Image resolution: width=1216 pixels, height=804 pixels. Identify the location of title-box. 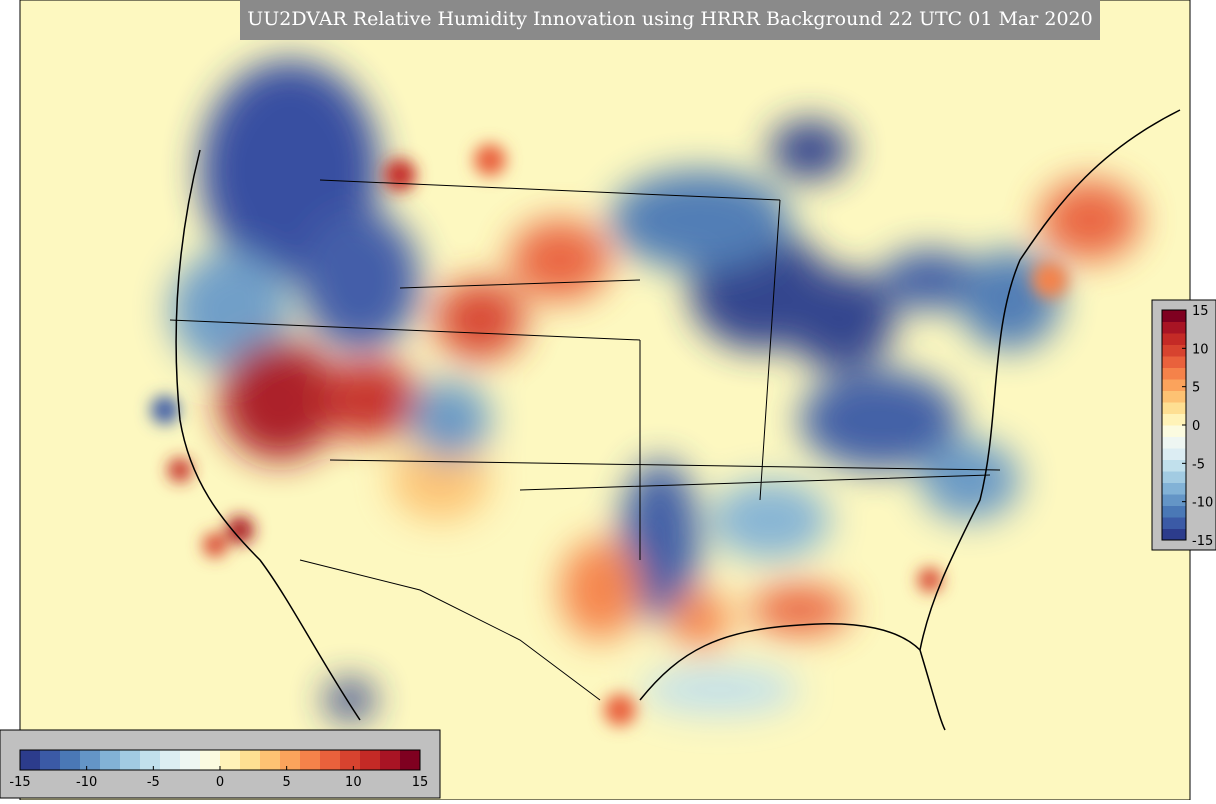
(670, 20).